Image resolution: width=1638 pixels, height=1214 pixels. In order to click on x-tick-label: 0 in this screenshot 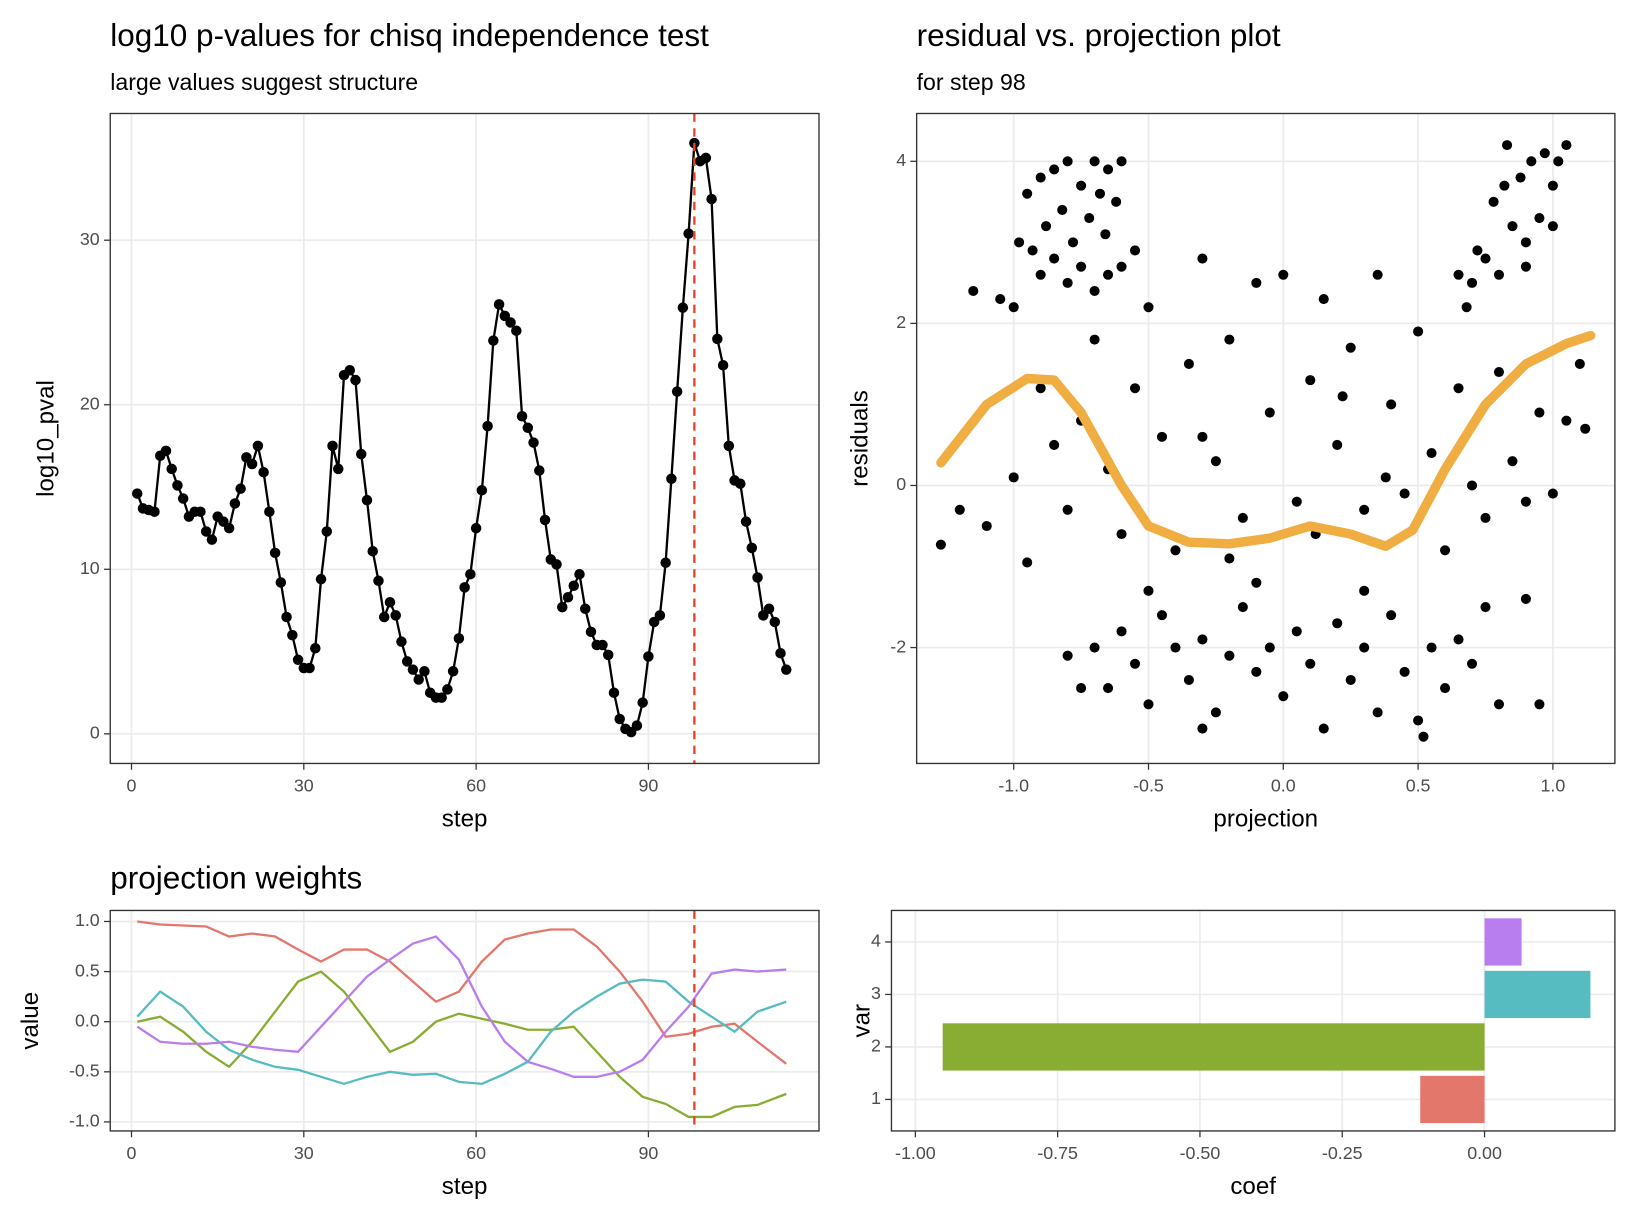, I will do `click(132, 1153)`.